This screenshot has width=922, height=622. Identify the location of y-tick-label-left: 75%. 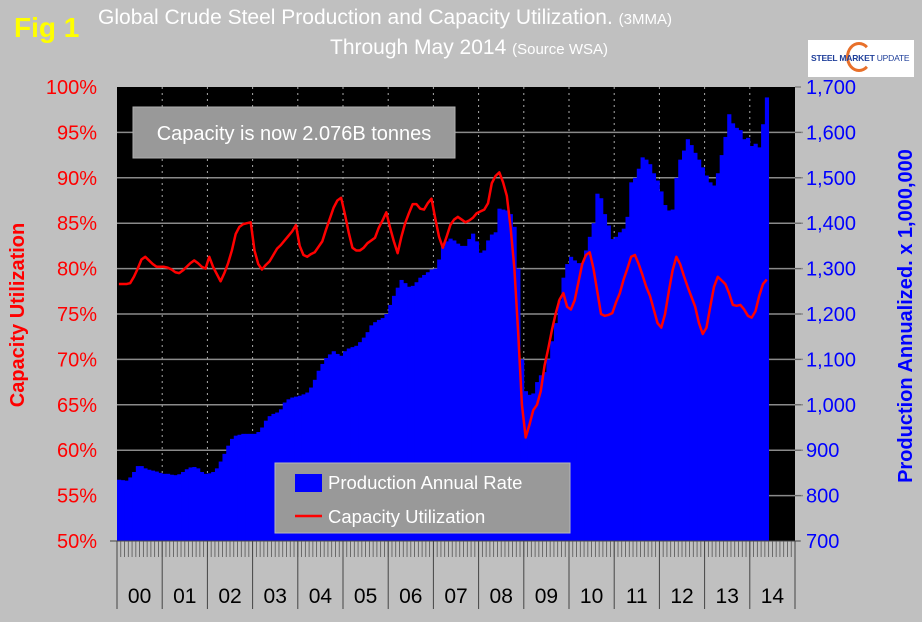
(77, 315).